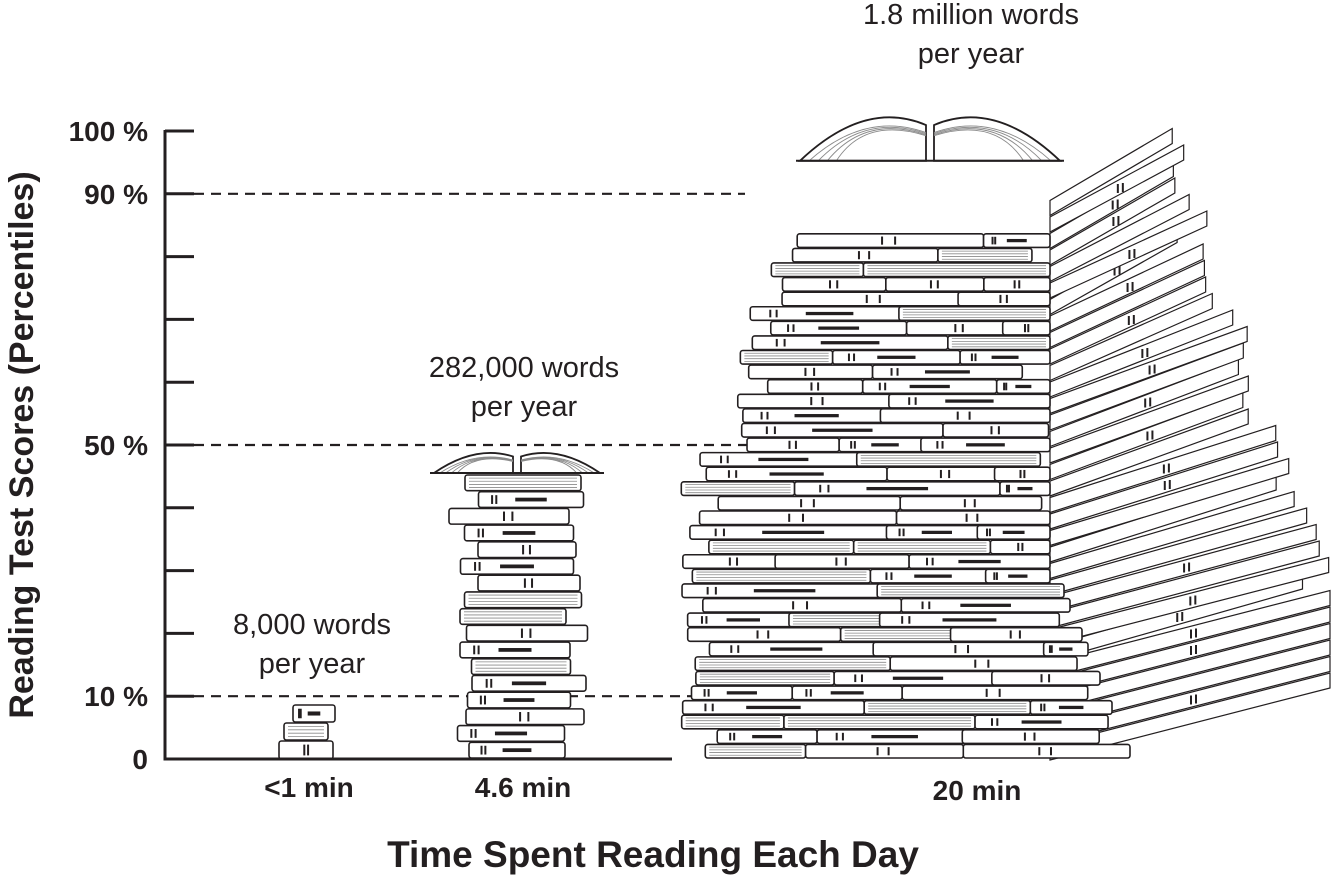 The image size is (1333, 875). Describe the element at coordinates (22, 444) in the screenshot. I see `y-axis-label: Reading Test Scores (Percentiles)` at that location.